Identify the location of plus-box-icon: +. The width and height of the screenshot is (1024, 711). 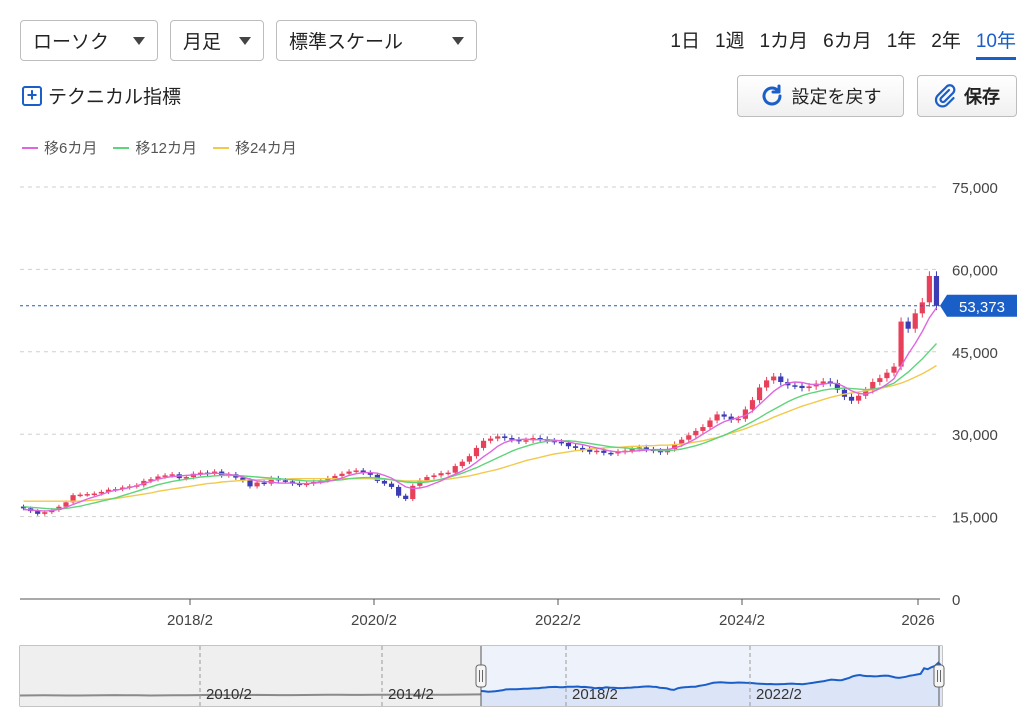
(32, 95).